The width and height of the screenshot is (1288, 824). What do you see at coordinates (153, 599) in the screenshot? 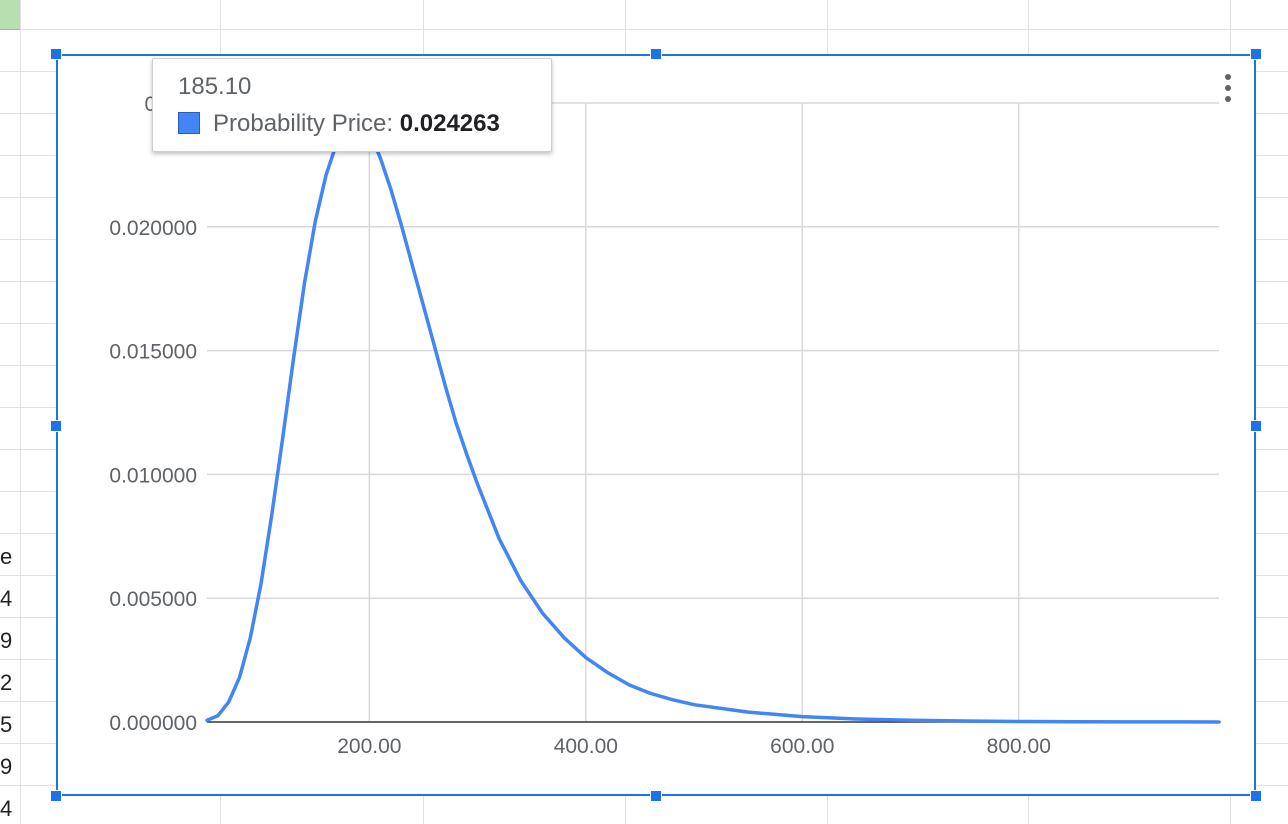
I see `y-tick-label: 0.005000` at bounding box center [153, 599].